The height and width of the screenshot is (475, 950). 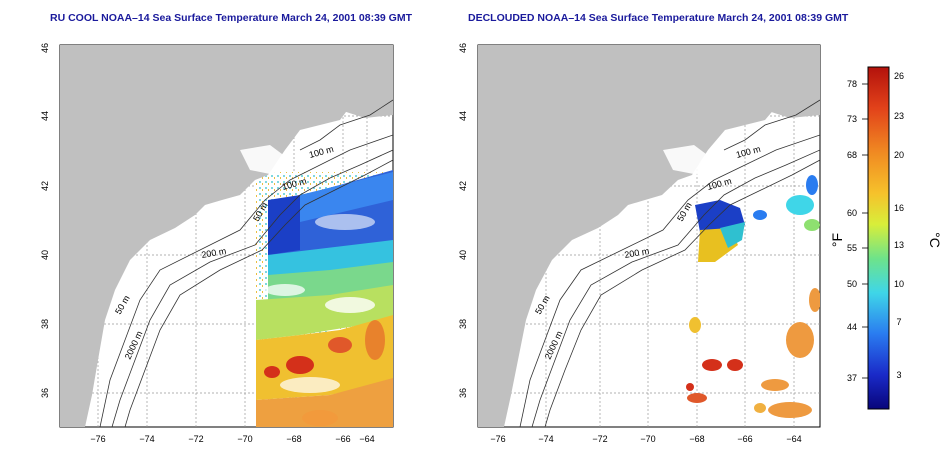 I want to click on f-tick: 60, so click(x=852, y=213).